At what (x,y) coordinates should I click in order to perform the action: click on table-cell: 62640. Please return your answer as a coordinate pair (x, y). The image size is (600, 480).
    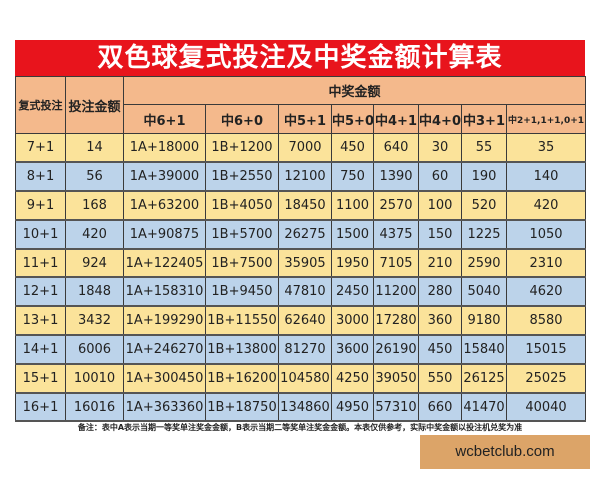
    Looking at the image, I should click on (305, 321).